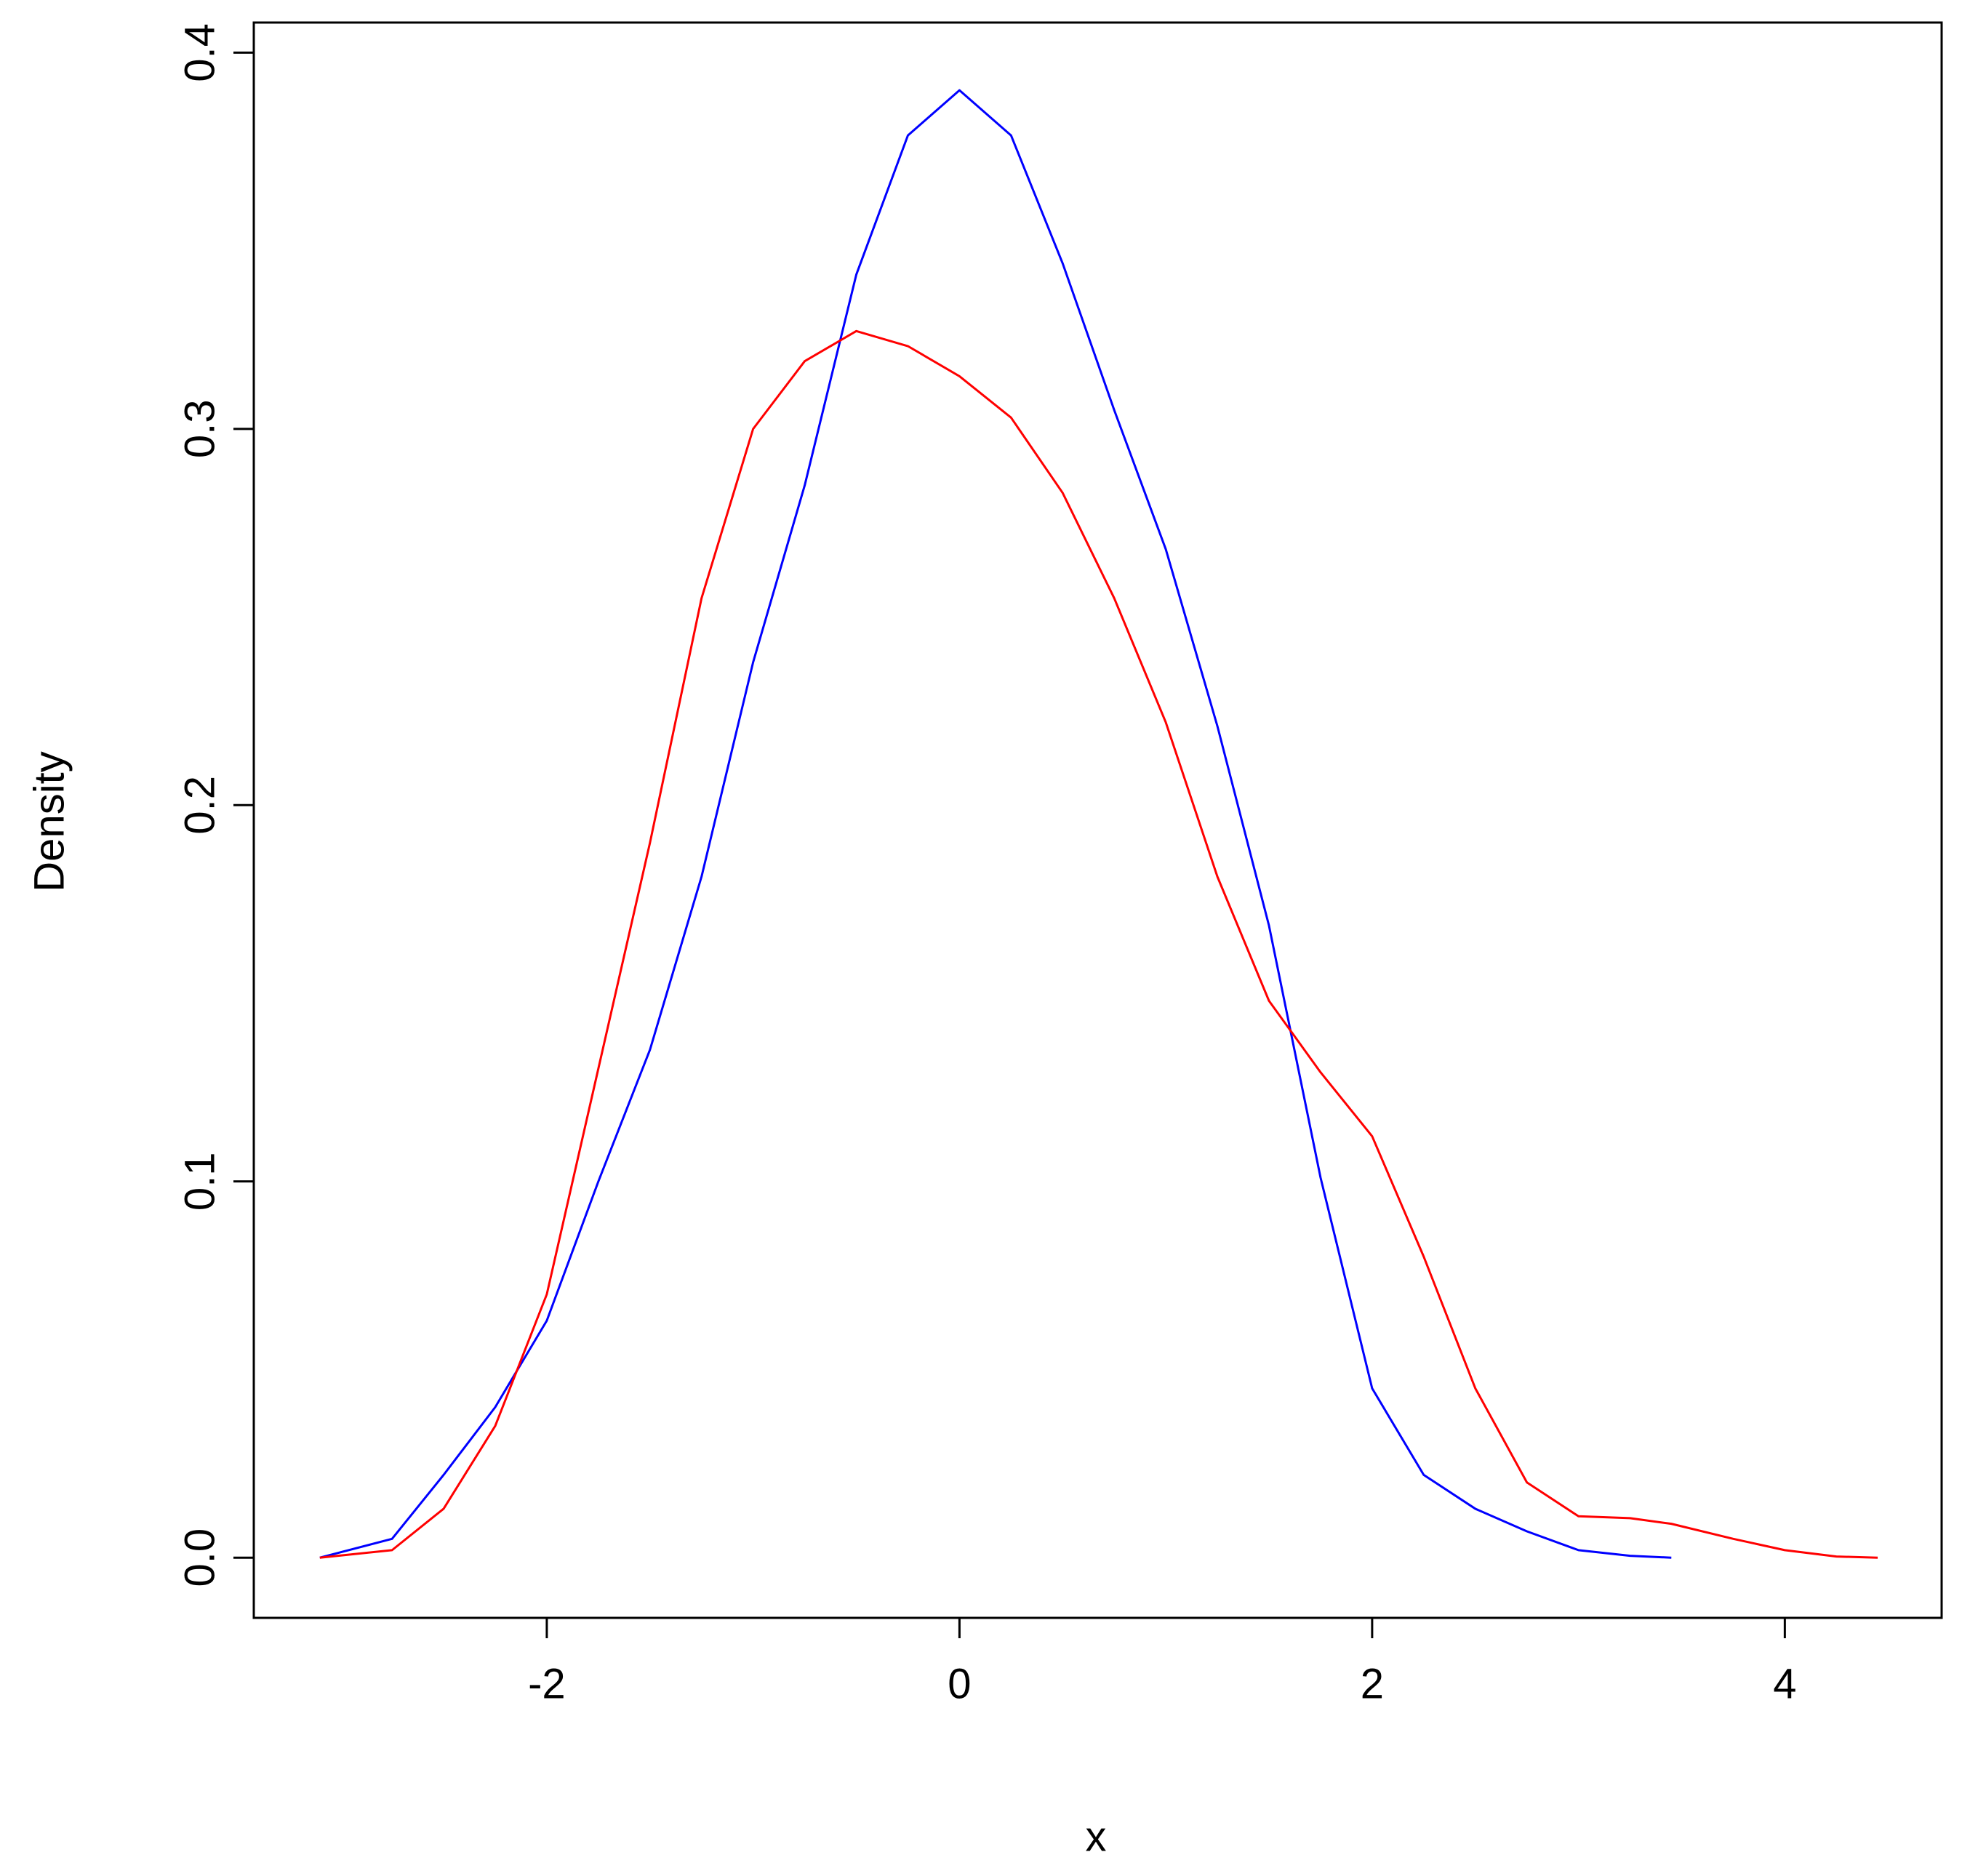 The height and width of the screenshot is (1876, 1962). Describe the element at coordinates (199, 1557) in the screenshot. I see `y-tick-label: 0.0` at that location.